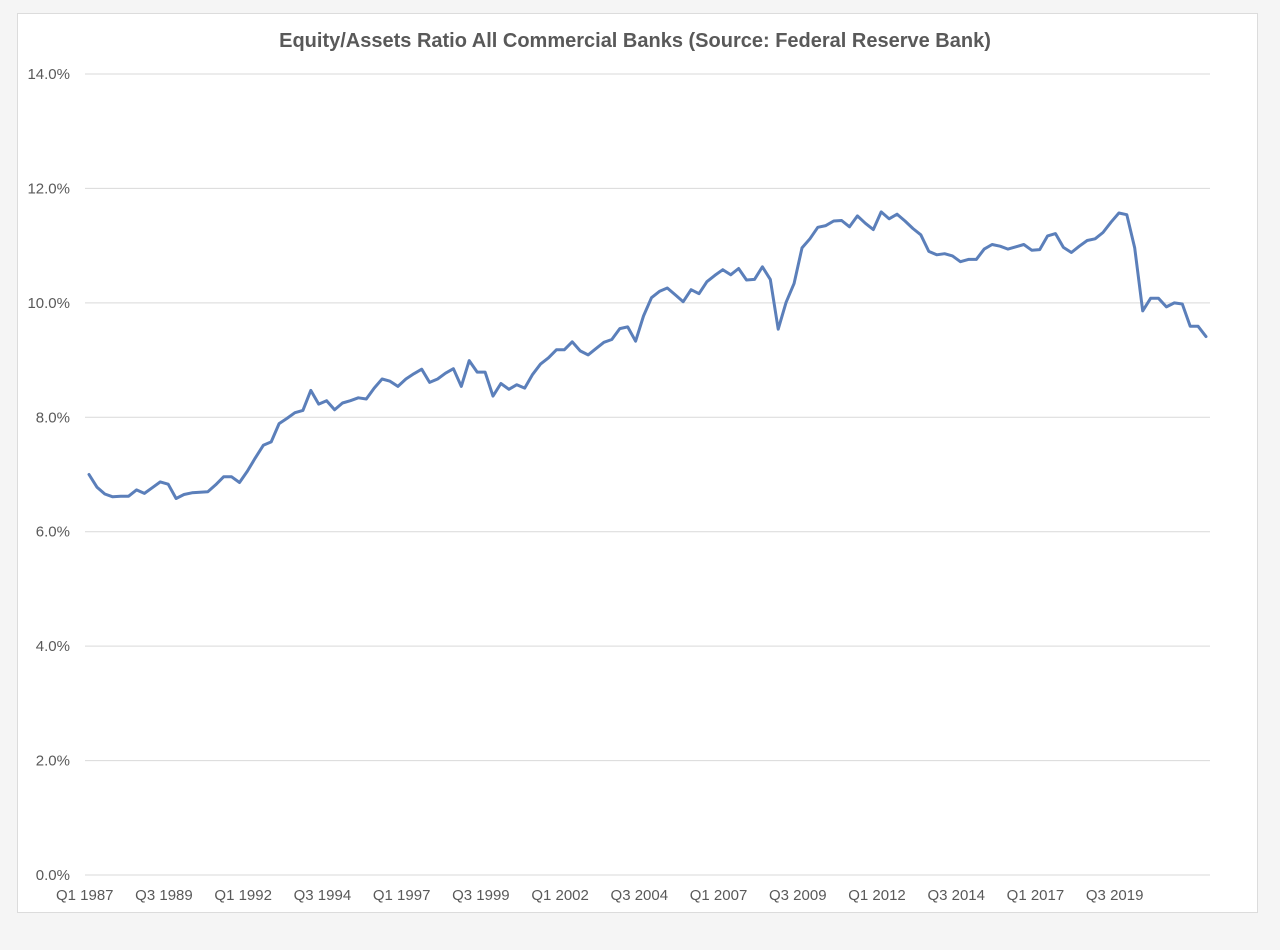 The width and height of the screenshot is (1280, 950). I want to click on x-tick-label: Q3 2014, so click(956, 895).